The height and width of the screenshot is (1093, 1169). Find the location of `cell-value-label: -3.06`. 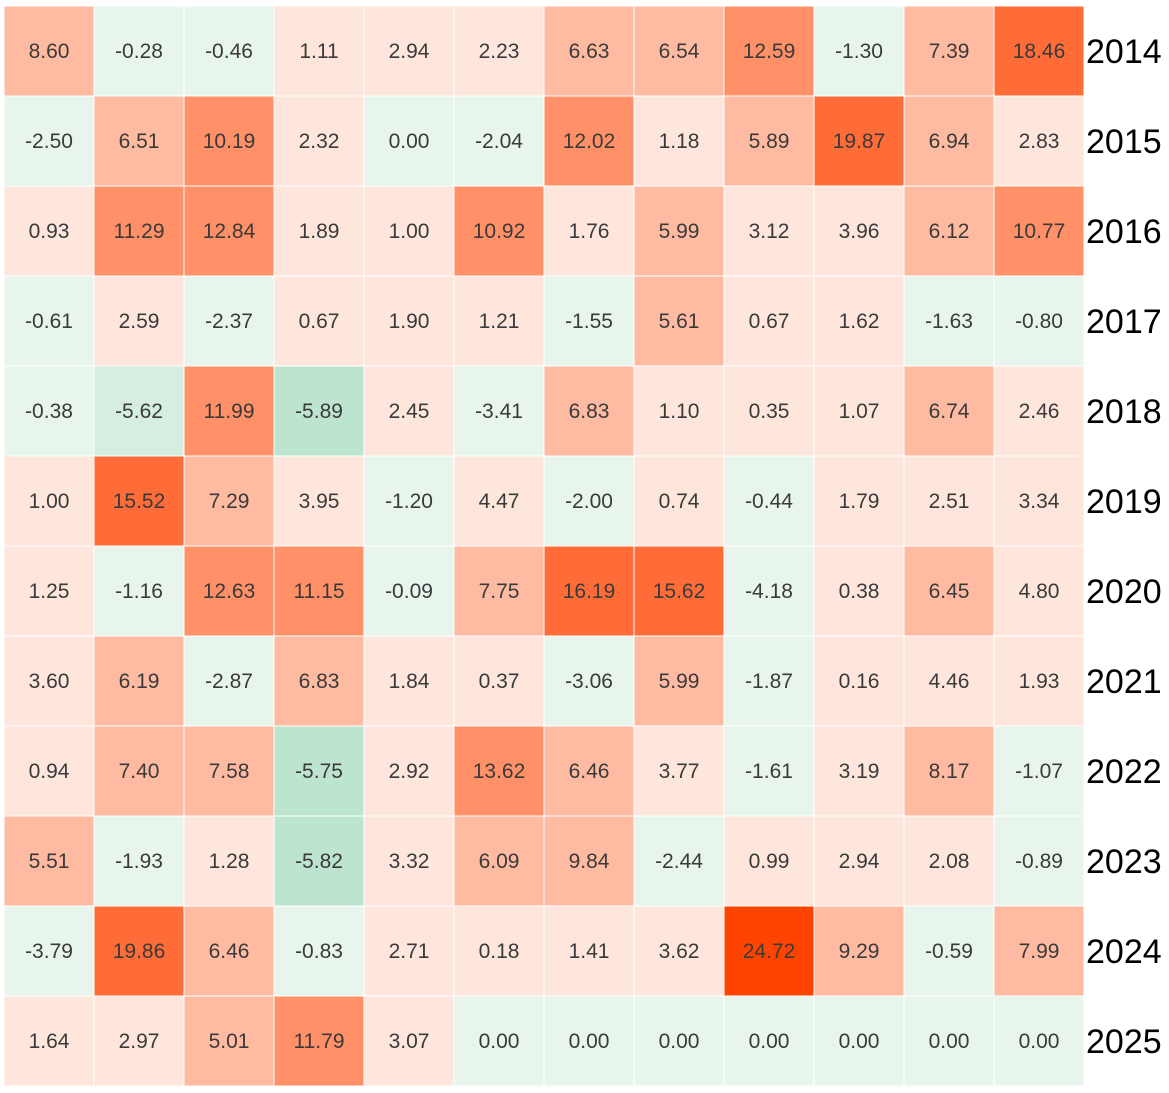

cell-value-label: -3.06 is located at coordinates (589, 681).